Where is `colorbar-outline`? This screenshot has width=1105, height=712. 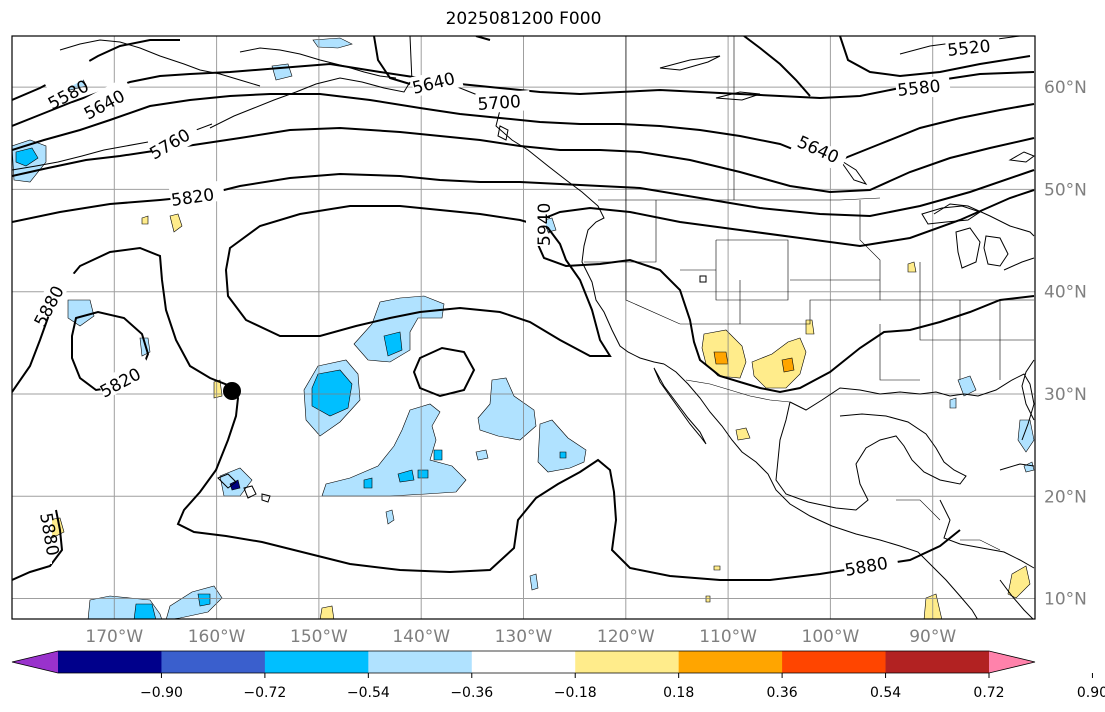 colorbar-outline is located at coordinates (523, 662).